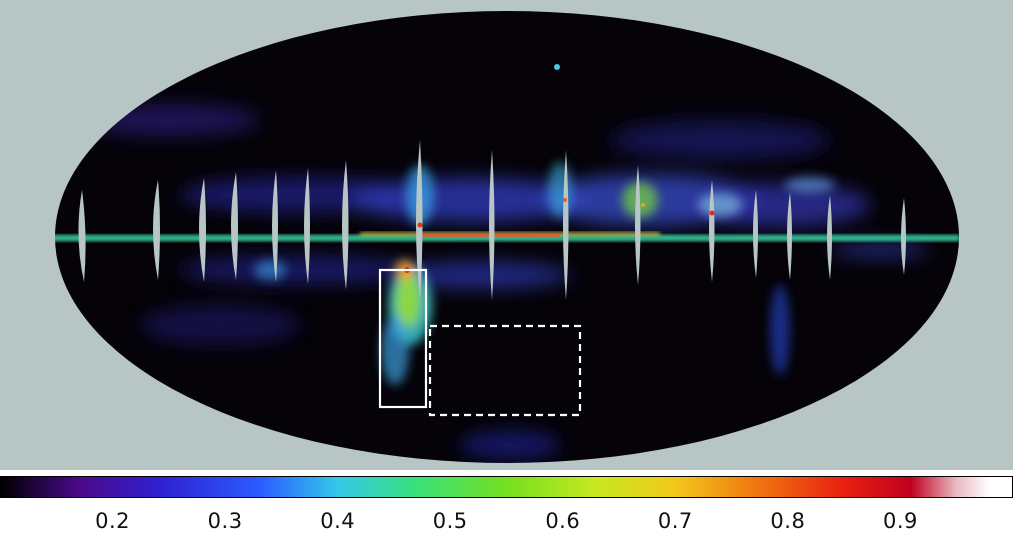 This screenshot has width=1013, height=542. I want to click on solid-region-box, so click(403, 338).